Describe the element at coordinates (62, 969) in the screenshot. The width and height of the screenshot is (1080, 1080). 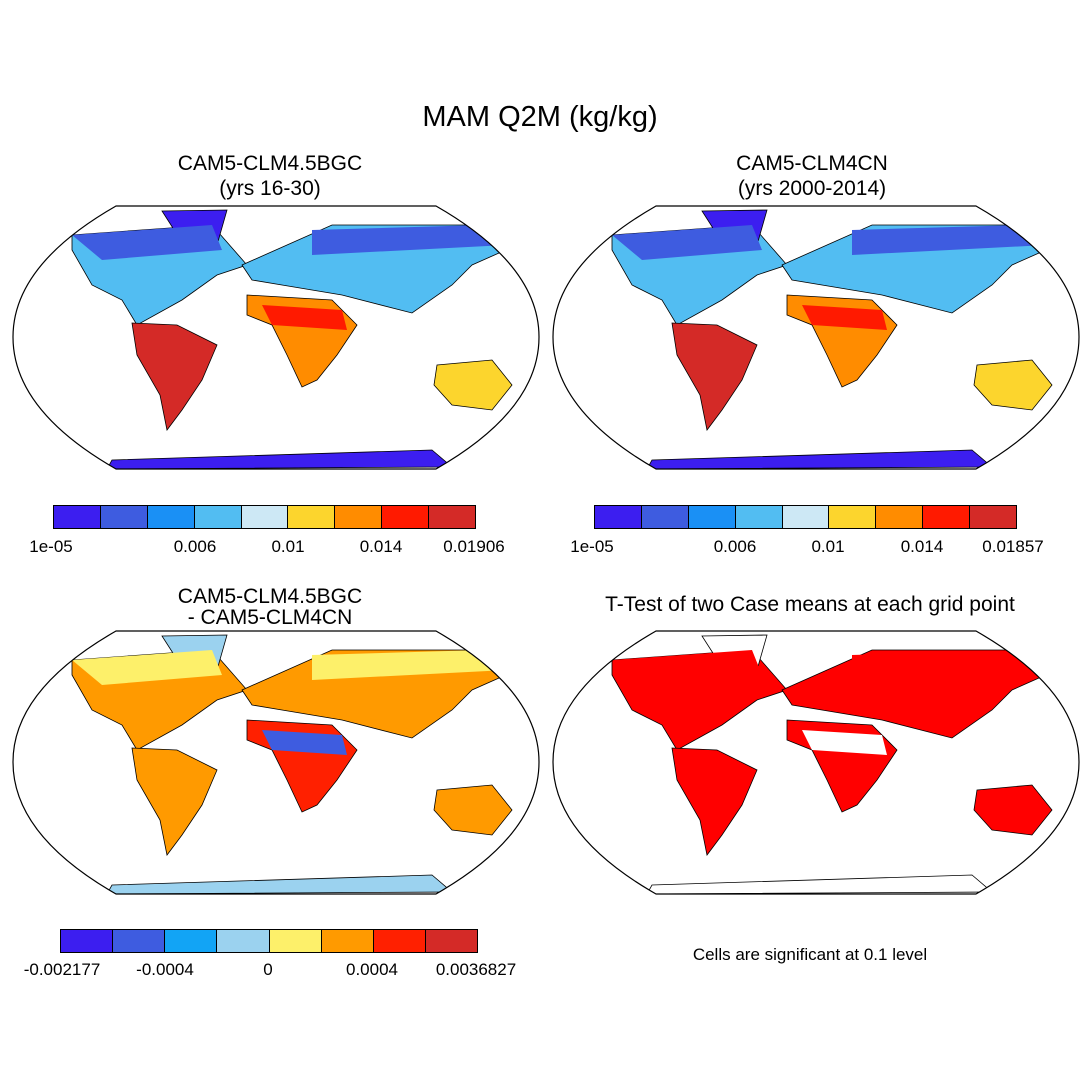
I see `colorbar-tick-label: -0.002177` at that location.